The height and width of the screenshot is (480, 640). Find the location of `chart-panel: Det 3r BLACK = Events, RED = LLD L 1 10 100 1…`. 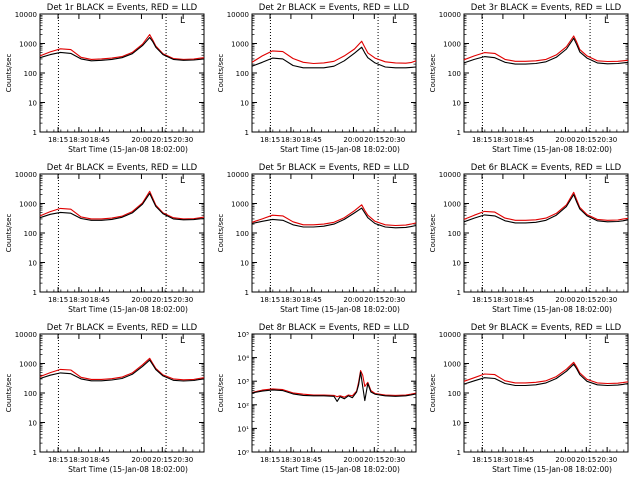

chart-panel: Det 3r BLACK = Events, RED = LLD L 1 10 100 1… is located at coordinates (529, 78).